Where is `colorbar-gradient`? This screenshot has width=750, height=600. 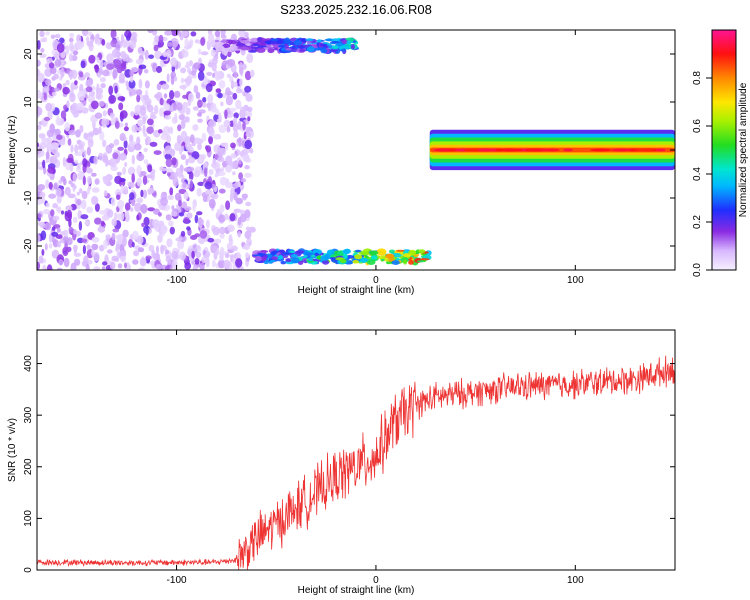
colorbar-gradient is located at coordinates (724, 150).